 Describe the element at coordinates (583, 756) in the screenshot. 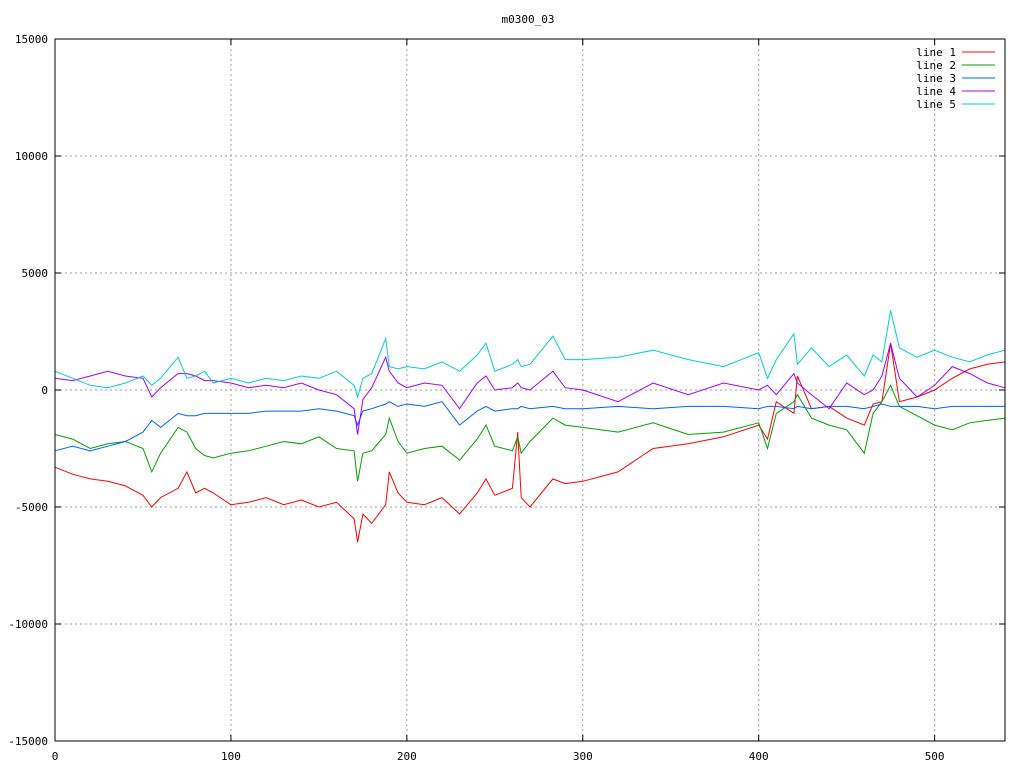

I see `x-tick-label: 300` at that location.